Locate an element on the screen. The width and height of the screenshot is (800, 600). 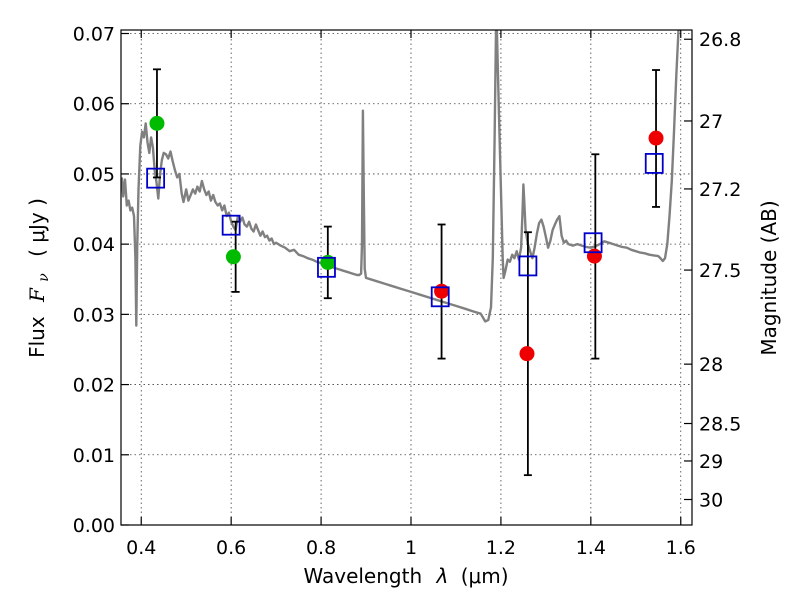
y-axis-label: Flux F ν ( μJy ) is located at coordinates (39, 278).